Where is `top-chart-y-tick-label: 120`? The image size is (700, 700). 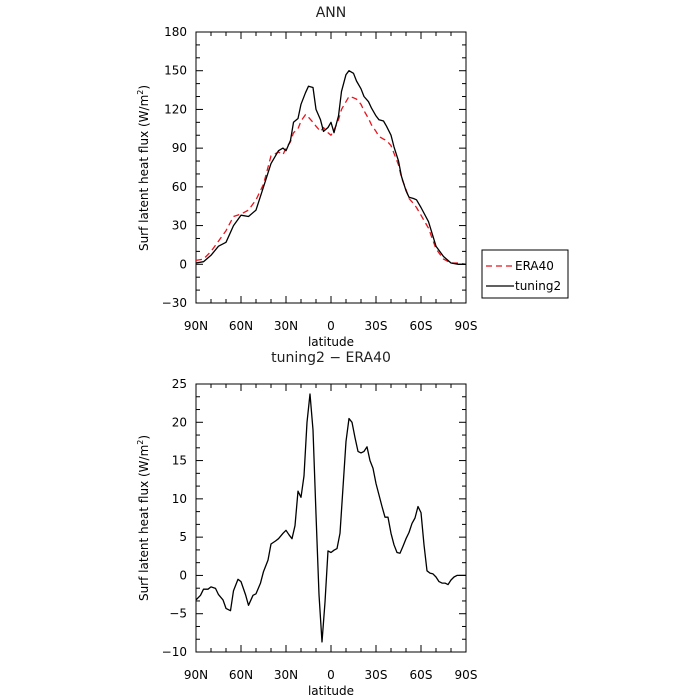 top-chart-y-tick-label: 120 is located at coordinates (175, 109).